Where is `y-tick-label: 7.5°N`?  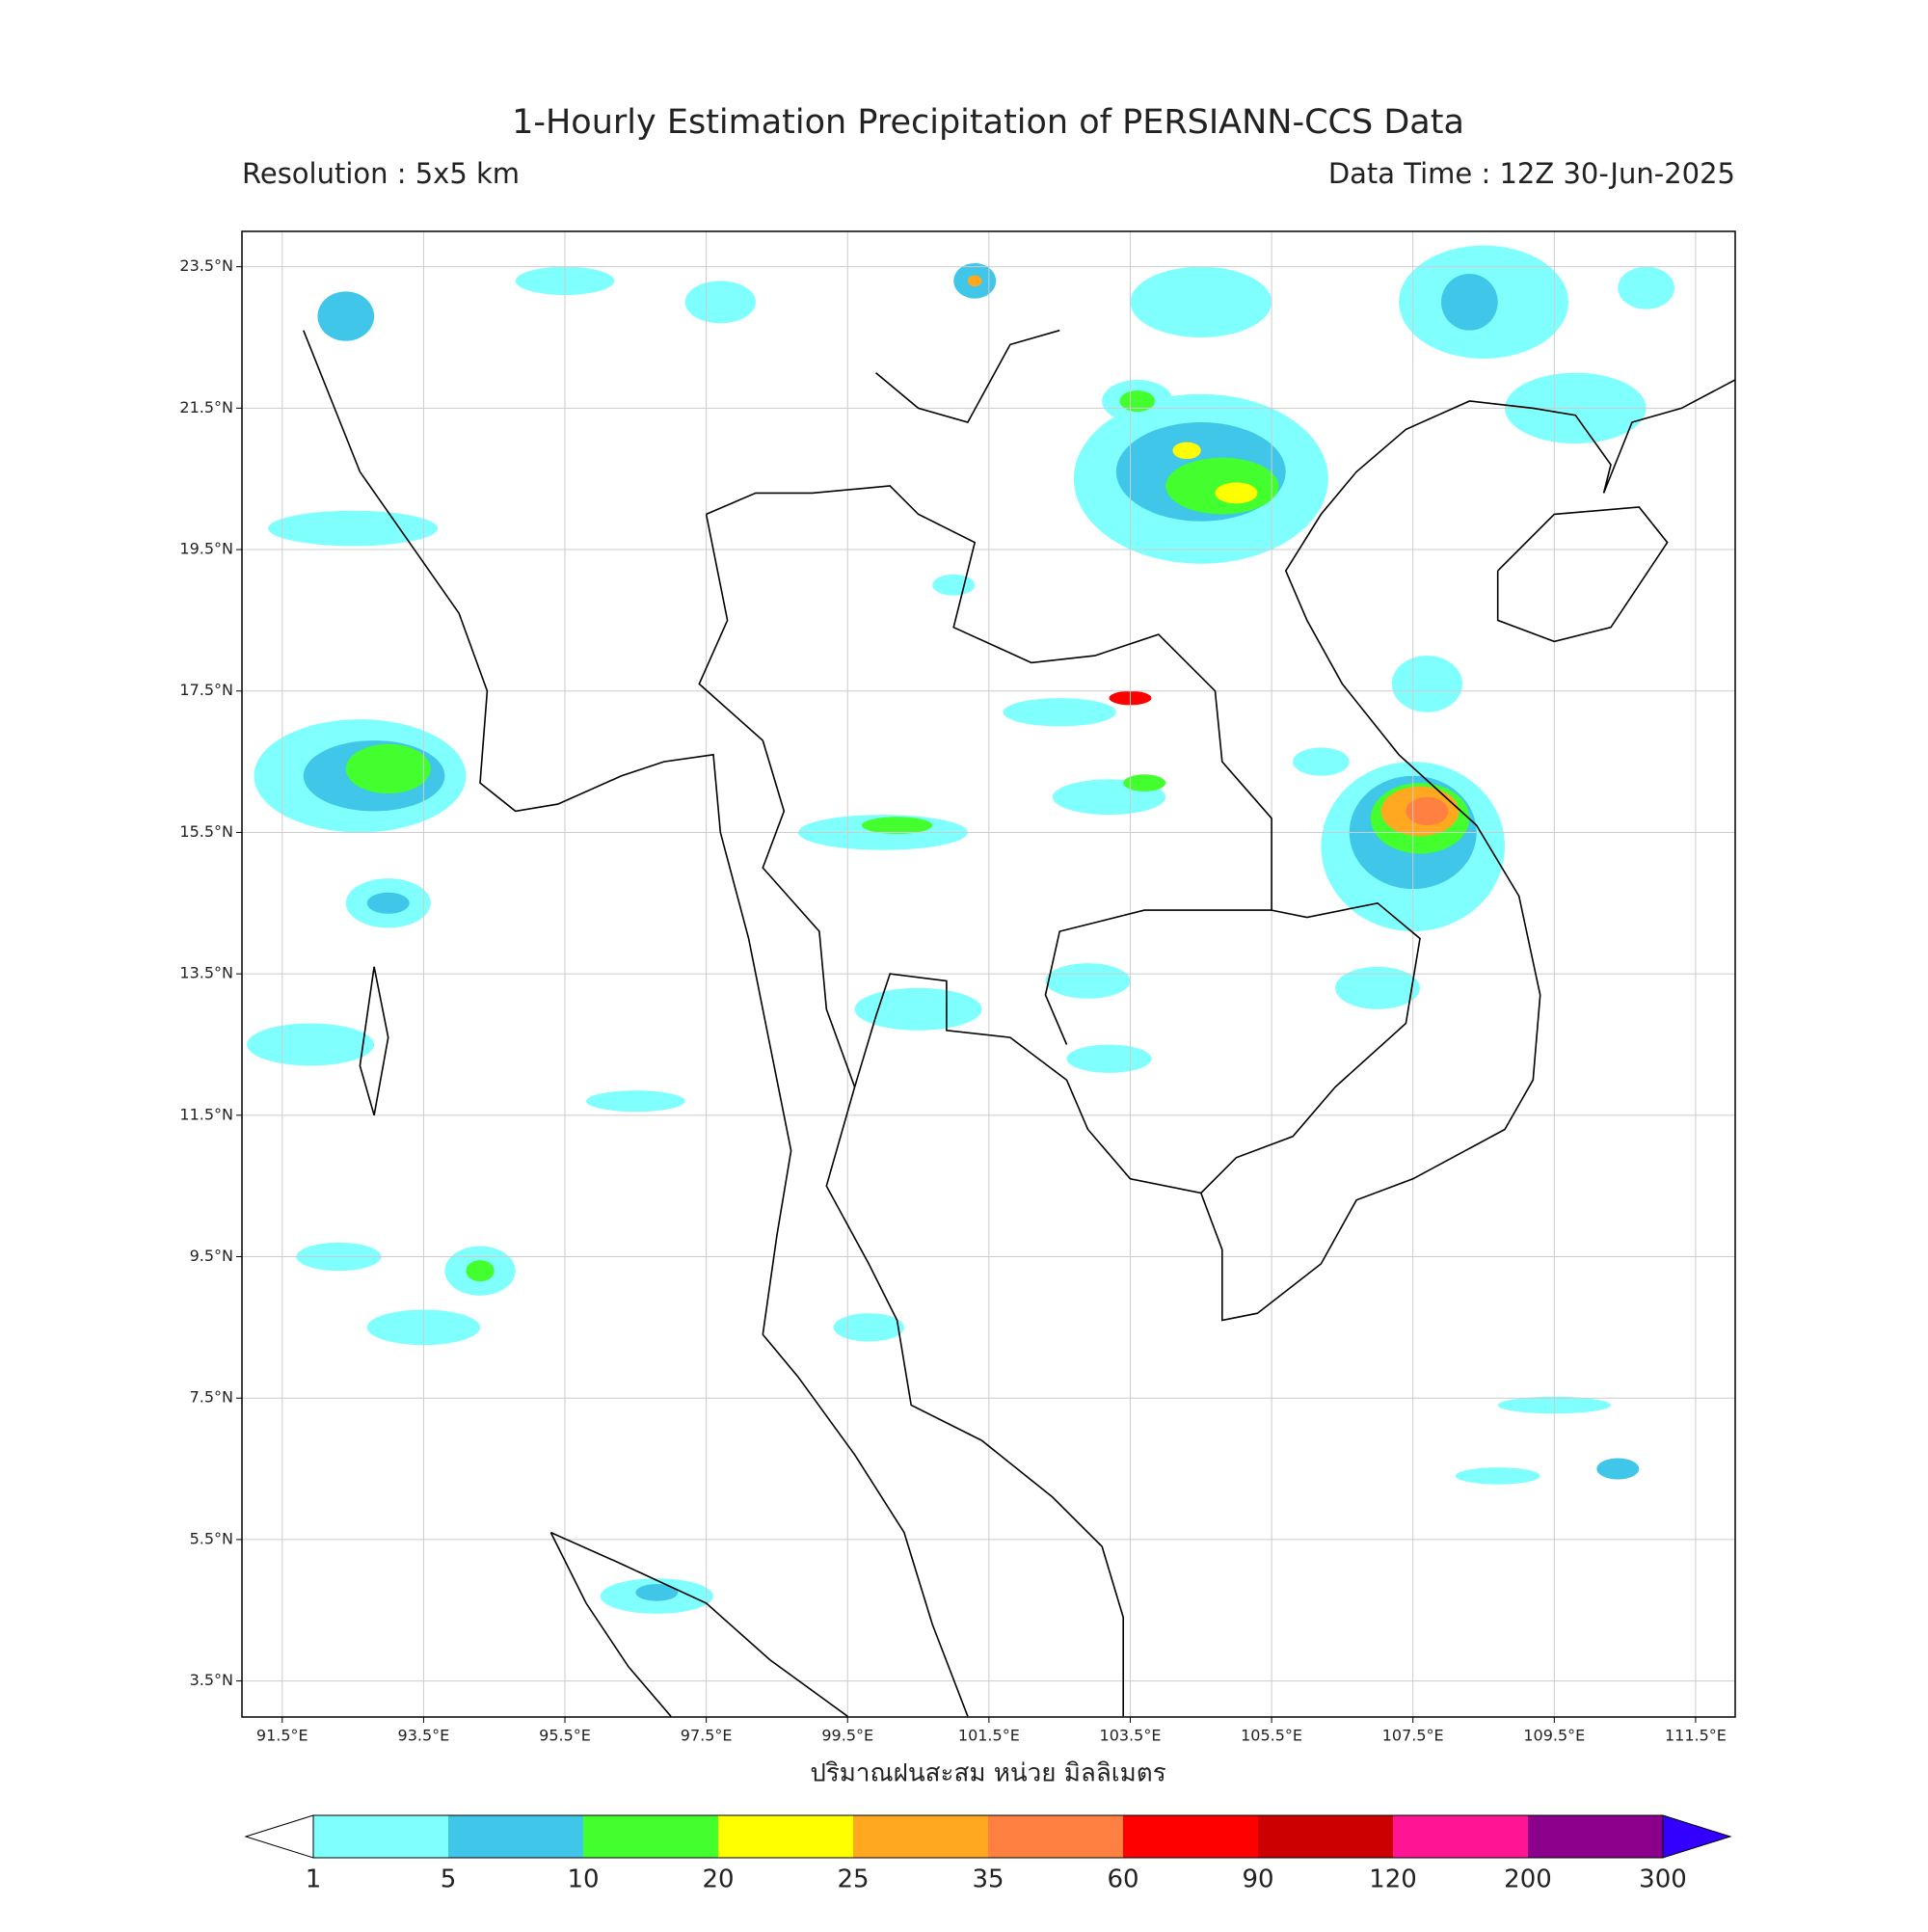
y-tick-label: 7.5°N is located at coordinates (212, 1398).